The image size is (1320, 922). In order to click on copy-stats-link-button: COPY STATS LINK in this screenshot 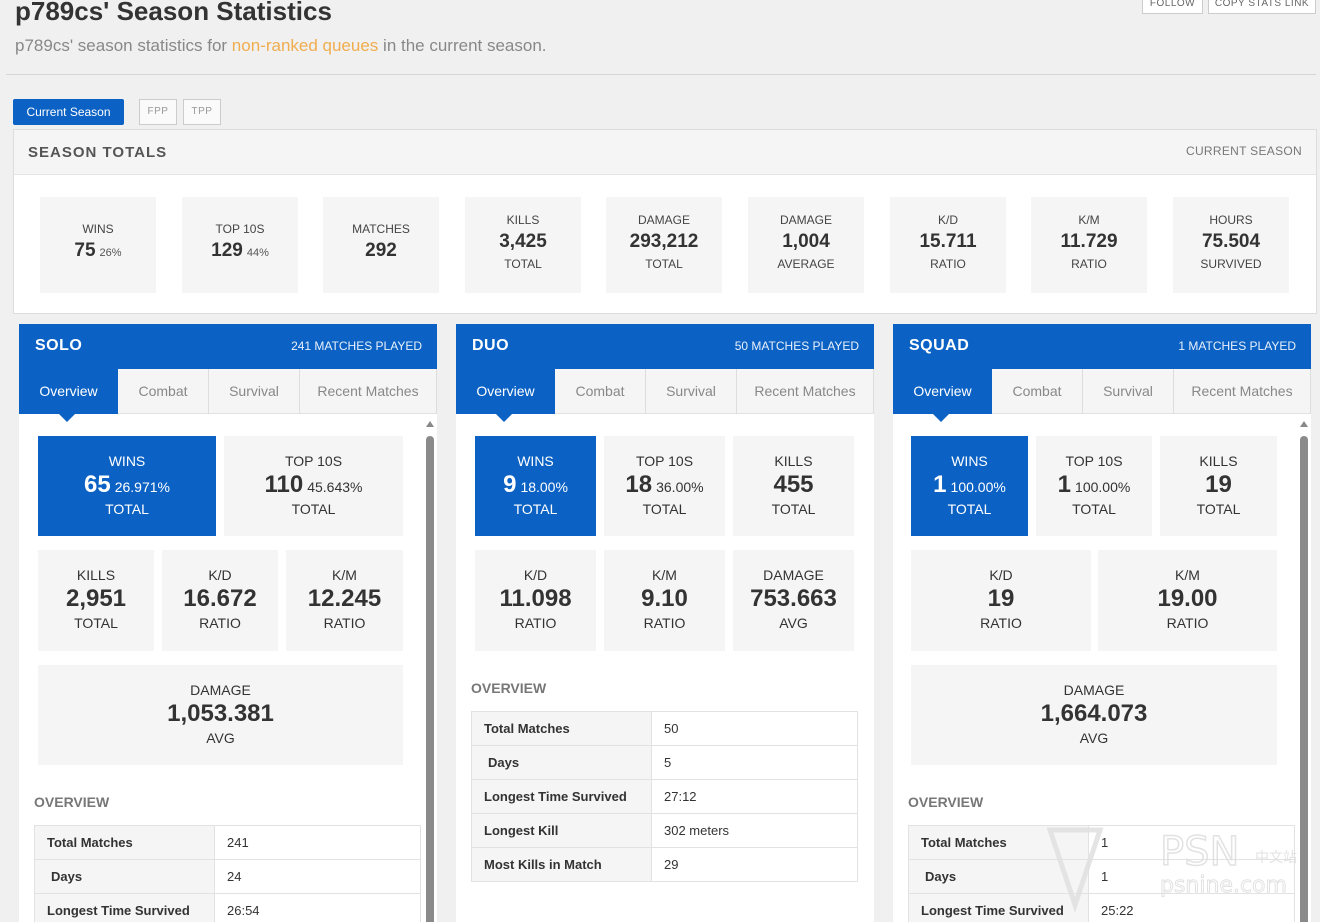, I will do `click(1262, 7)`.